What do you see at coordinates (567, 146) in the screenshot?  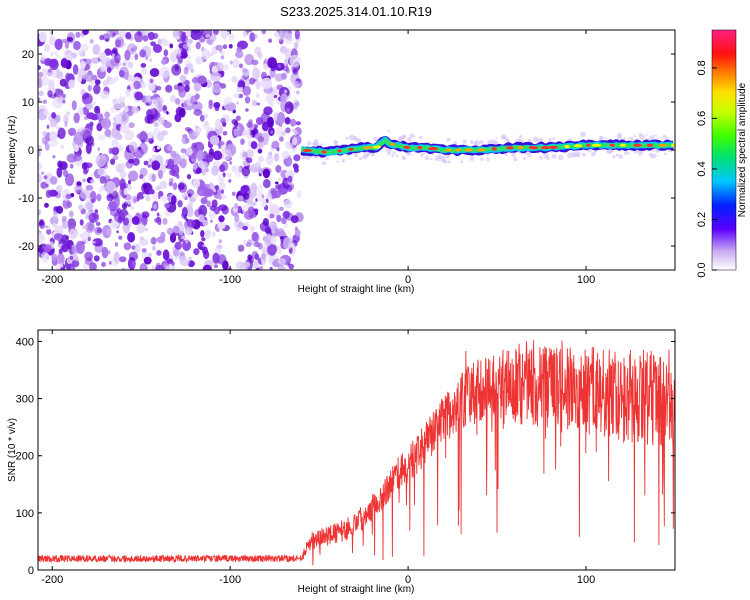 I see `carrier-peak` at bounding box center [567, 146].